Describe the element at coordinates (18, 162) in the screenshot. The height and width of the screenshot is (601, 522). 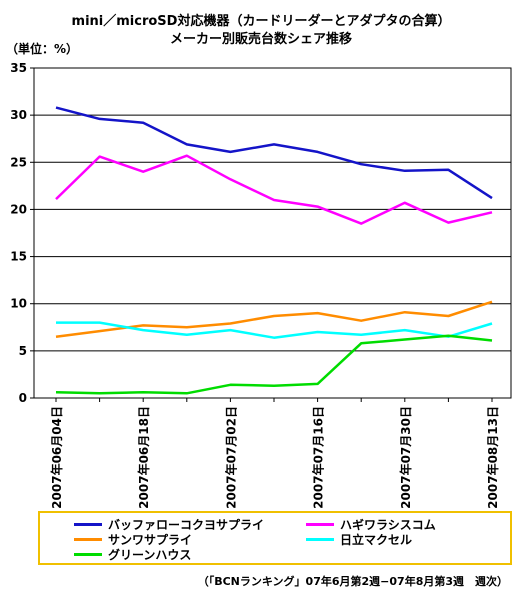
I see `y-tick-label: 25` at that location.